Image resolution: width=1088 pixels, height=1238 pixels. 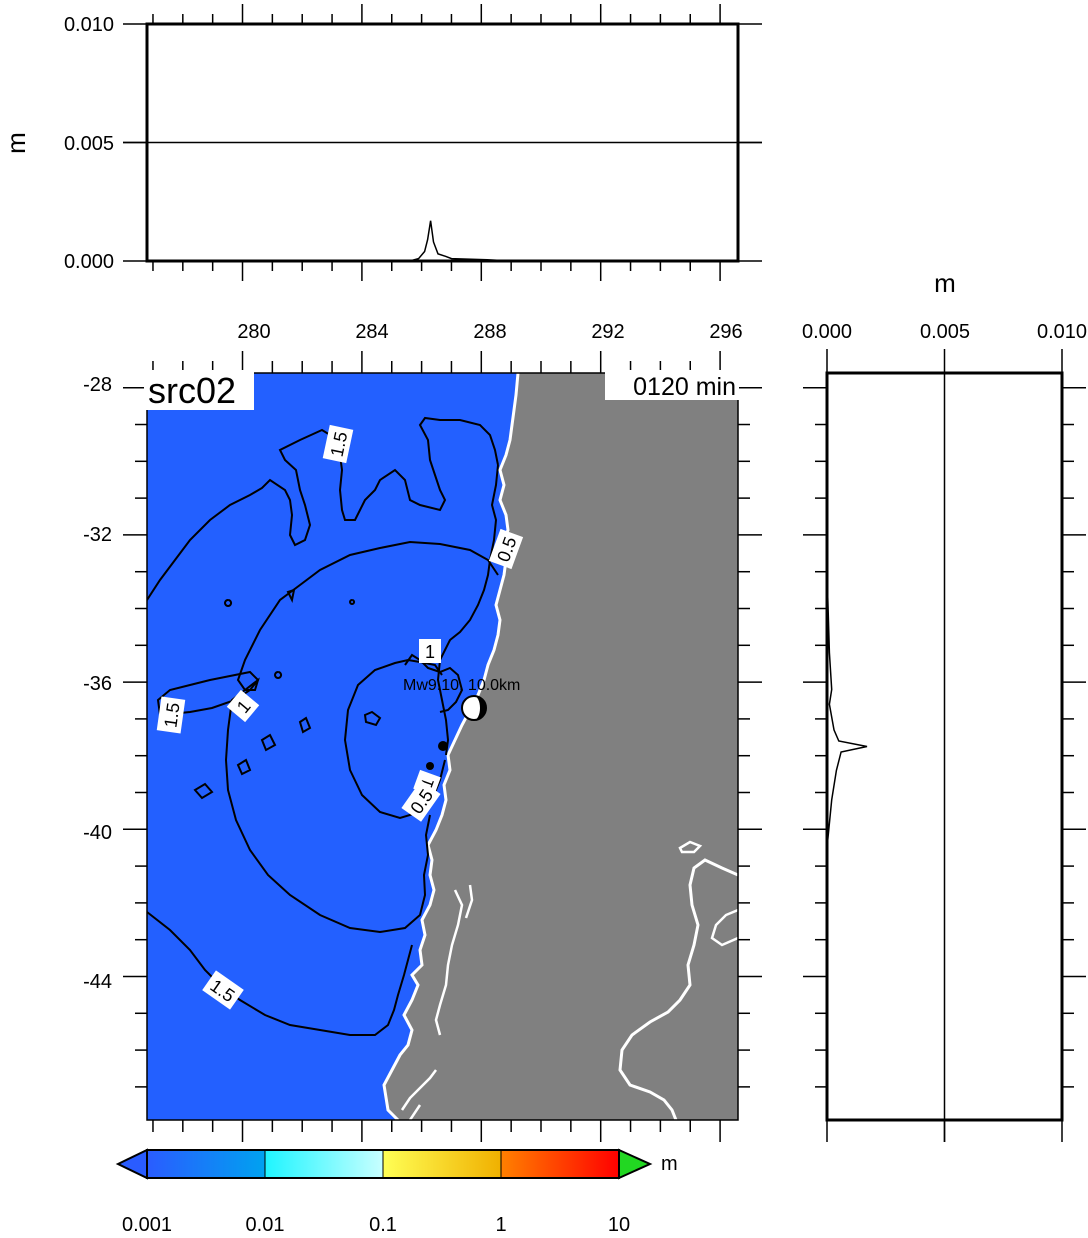 I want to click on map-xtick-label: 296, so click(x=725, y=332).